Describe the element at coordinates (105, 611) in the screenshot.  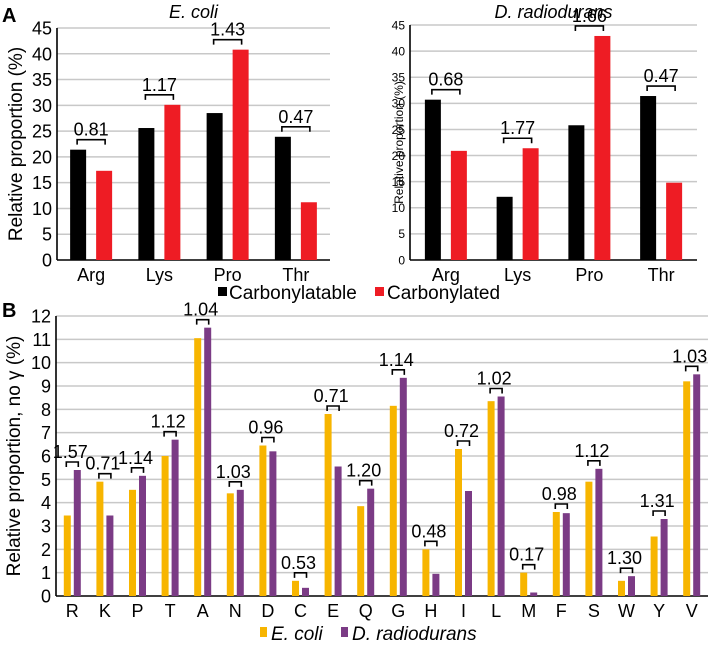
I see `x-tick-label: K` at that location.